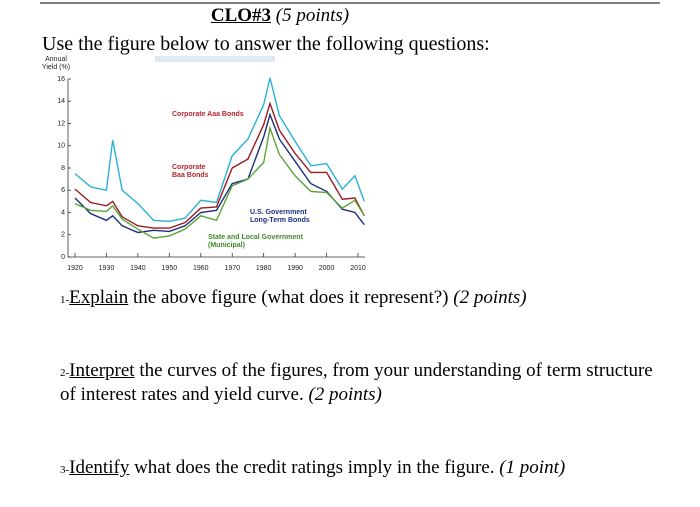  I want to click on x-tick-label: 1940, so click(138, 268).